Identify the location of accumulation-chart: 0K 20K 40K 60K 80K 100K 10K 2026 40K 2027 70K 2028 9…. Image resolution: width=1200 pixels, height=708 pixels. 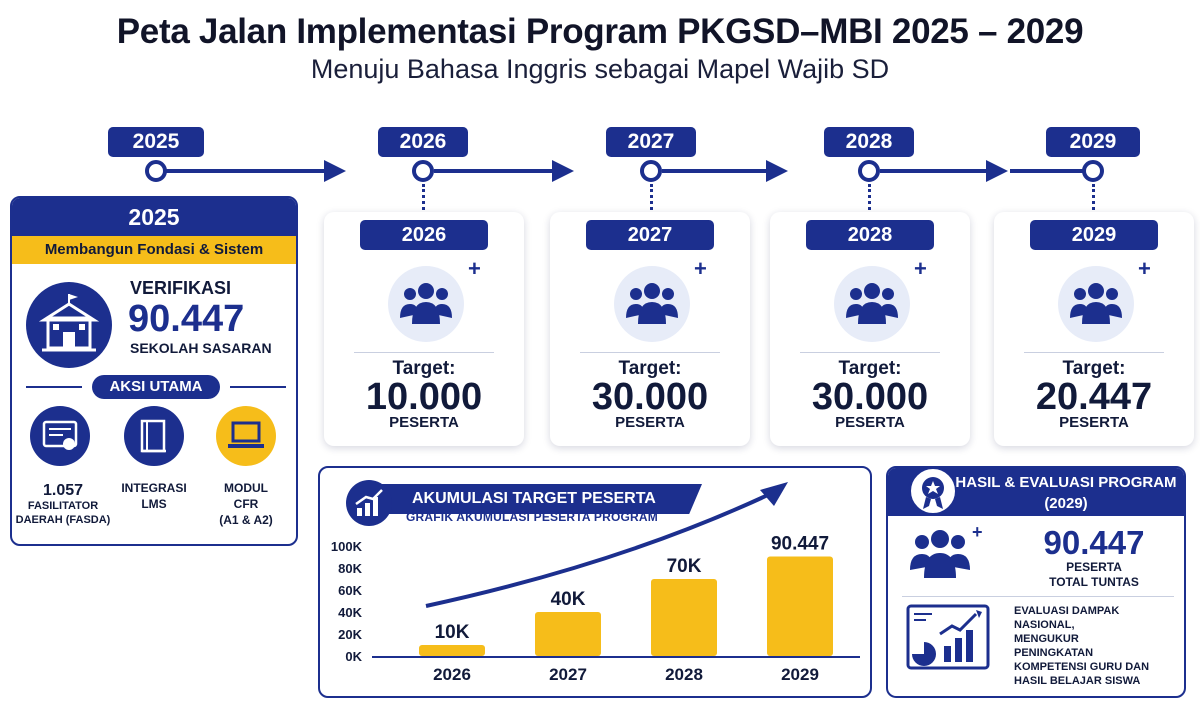
(595, 583).